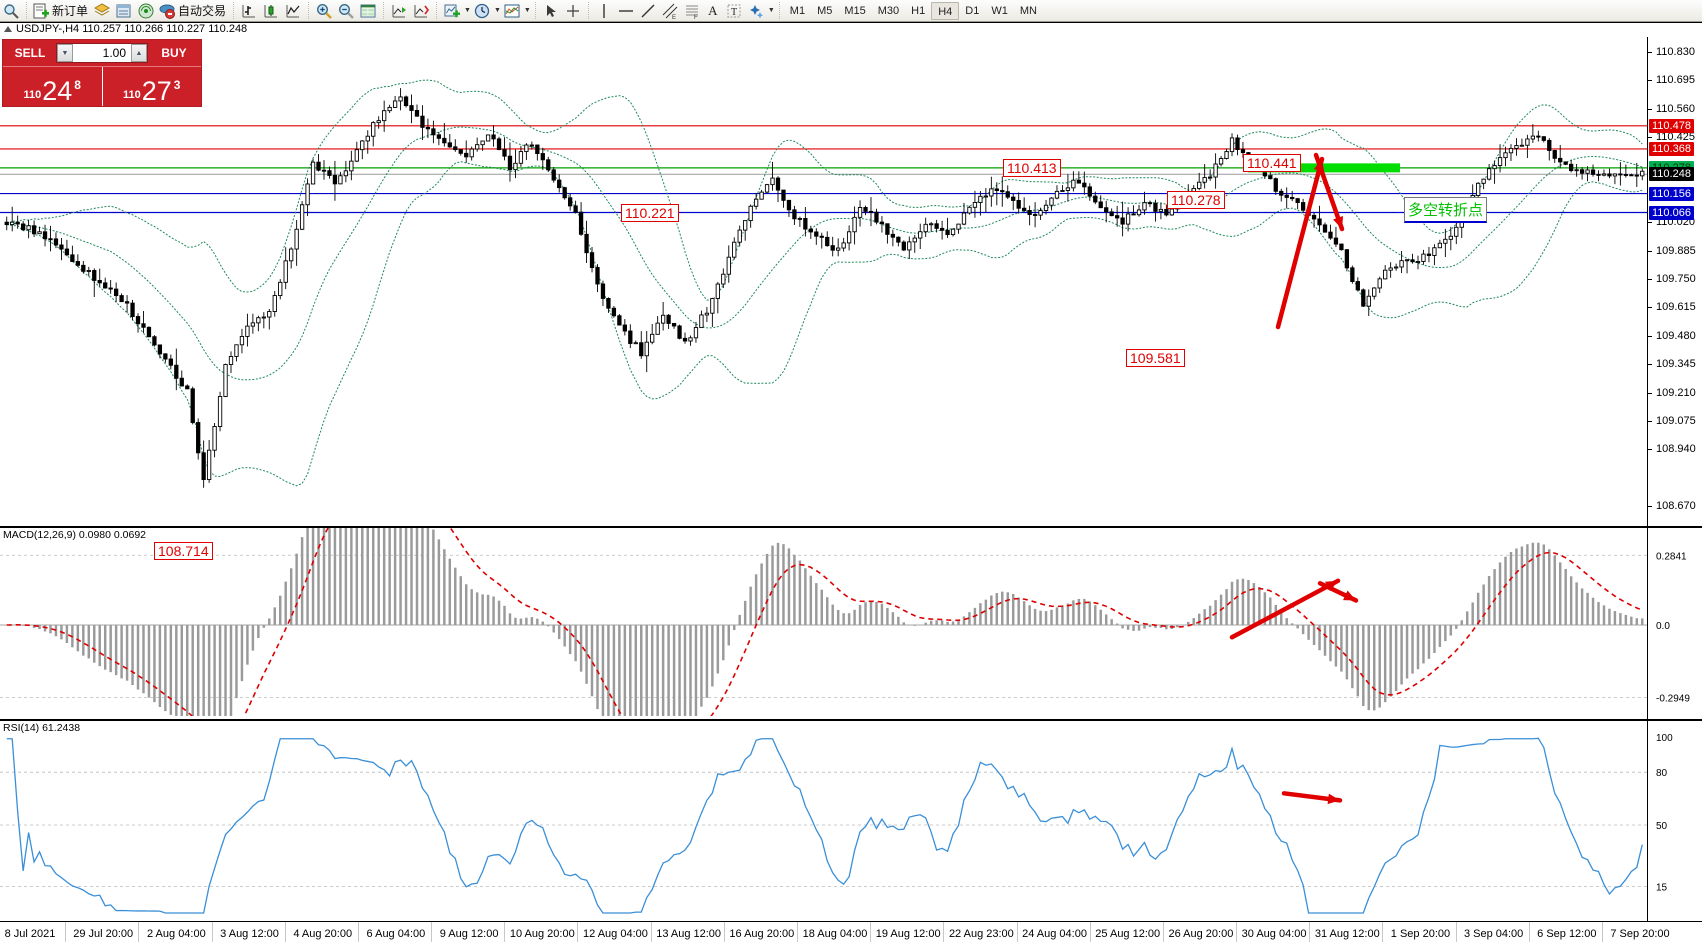 The height and width of the screenshot is (942, 1702). Describe the element at coordinates (945, 10) in the screenshot. I see `timeframe-h4: H4` at that location.